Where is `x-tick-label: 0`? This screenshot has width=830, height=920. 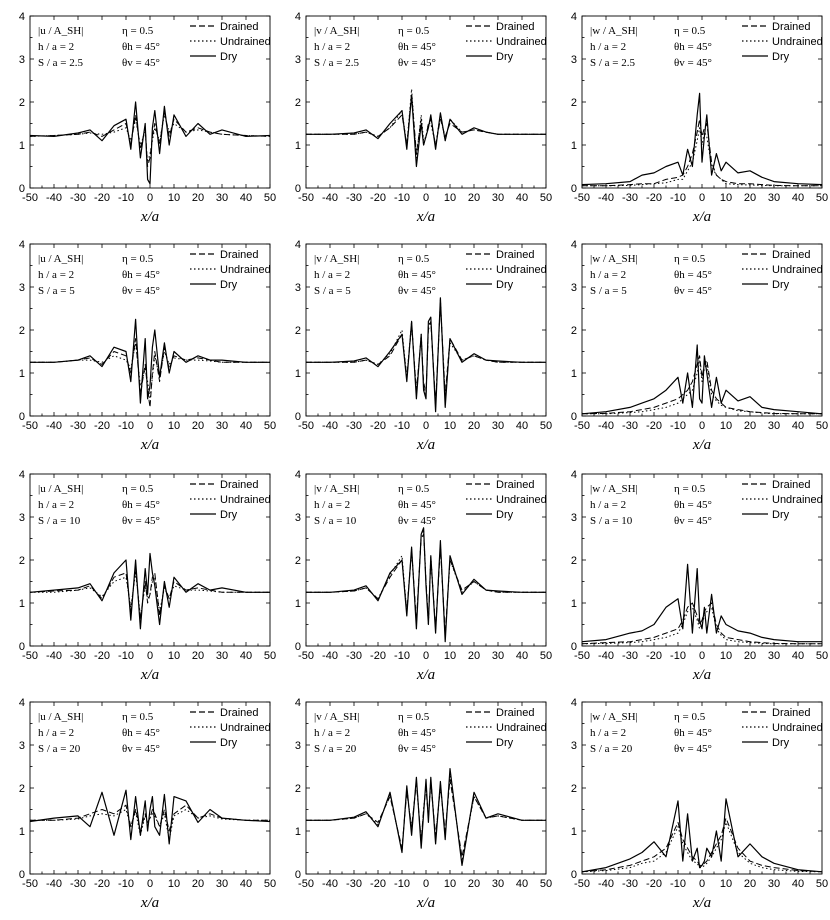 x-tick-label: 0 is located at coordinates (426, 656).